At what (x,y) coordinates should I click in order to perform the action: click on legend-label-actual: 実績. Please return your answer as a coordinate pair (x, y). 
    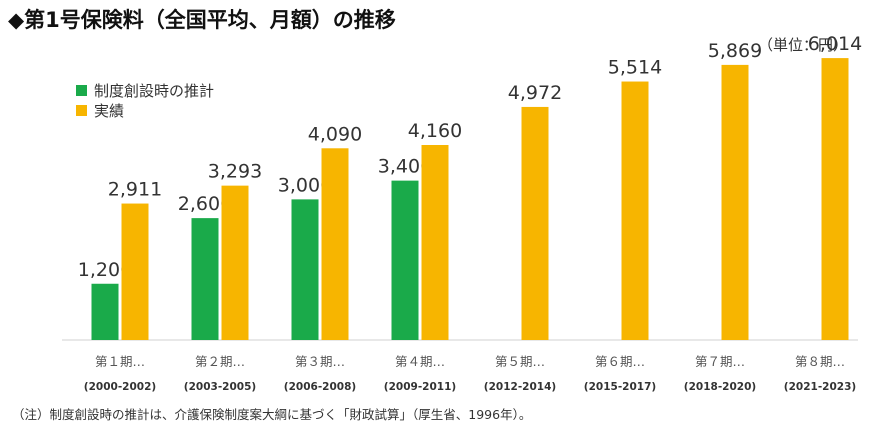
    Looking at the image, I should click on (109, 110).